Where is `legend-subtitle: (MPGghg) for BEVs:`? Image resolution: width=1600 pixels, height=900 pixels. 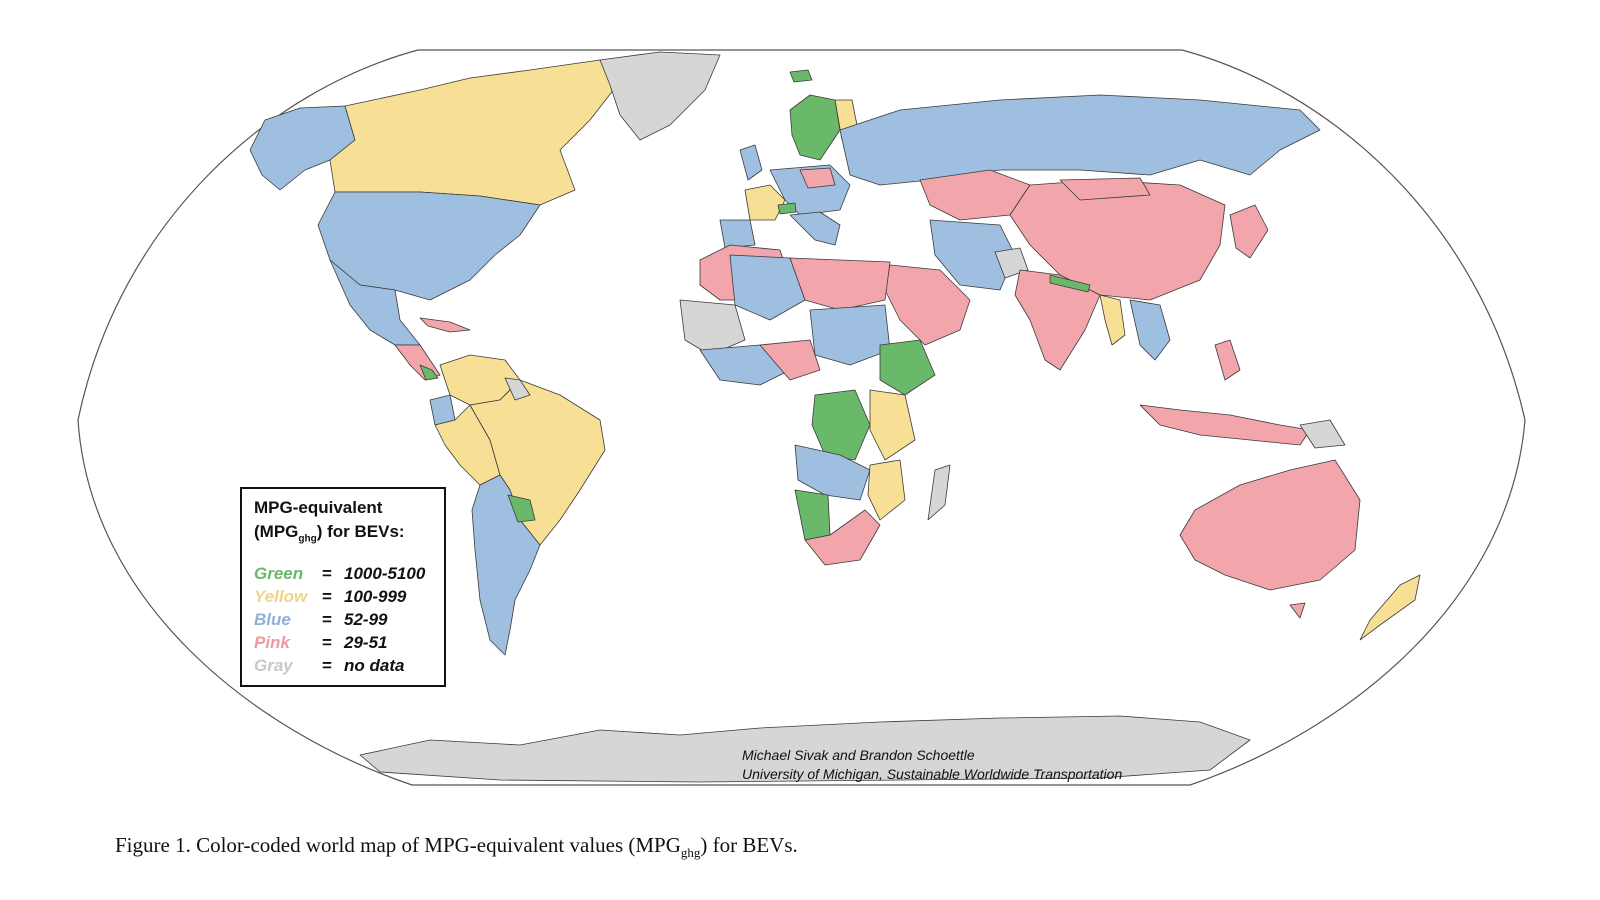 legend-subtitle: (MPGghg) for BEVs: is located at coordinates (329, 535).